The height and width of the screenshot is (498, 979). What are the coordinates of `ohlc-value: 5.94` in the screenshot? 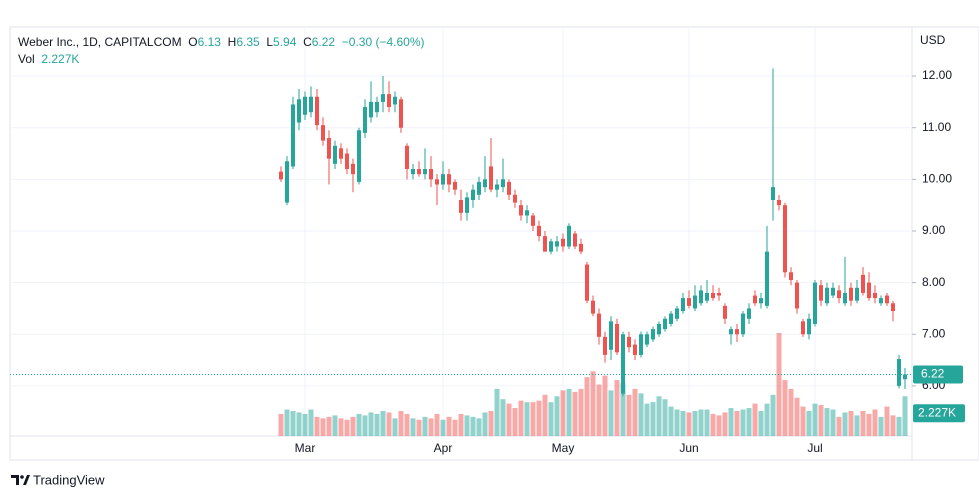 It's located at (285, 42).